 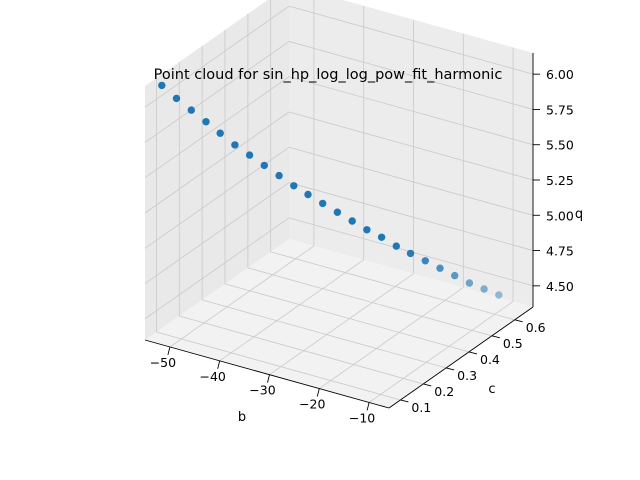 I want to click on z-tick-label: 4.50, so click(x=560, y=286).